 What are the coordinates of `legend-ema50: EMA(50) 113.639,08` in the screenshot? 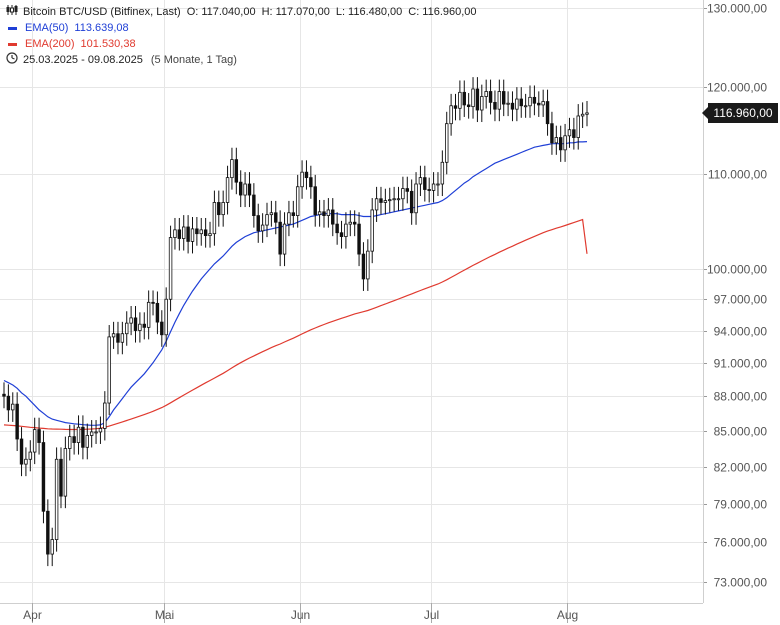 It's located at (241, 28).